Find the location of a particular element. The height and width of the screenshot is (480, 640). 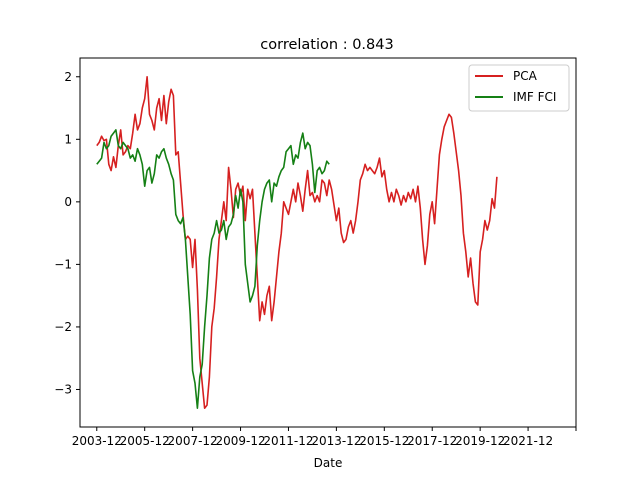

x-tick-label: 2007-12 is located at coordinates (193, 441).